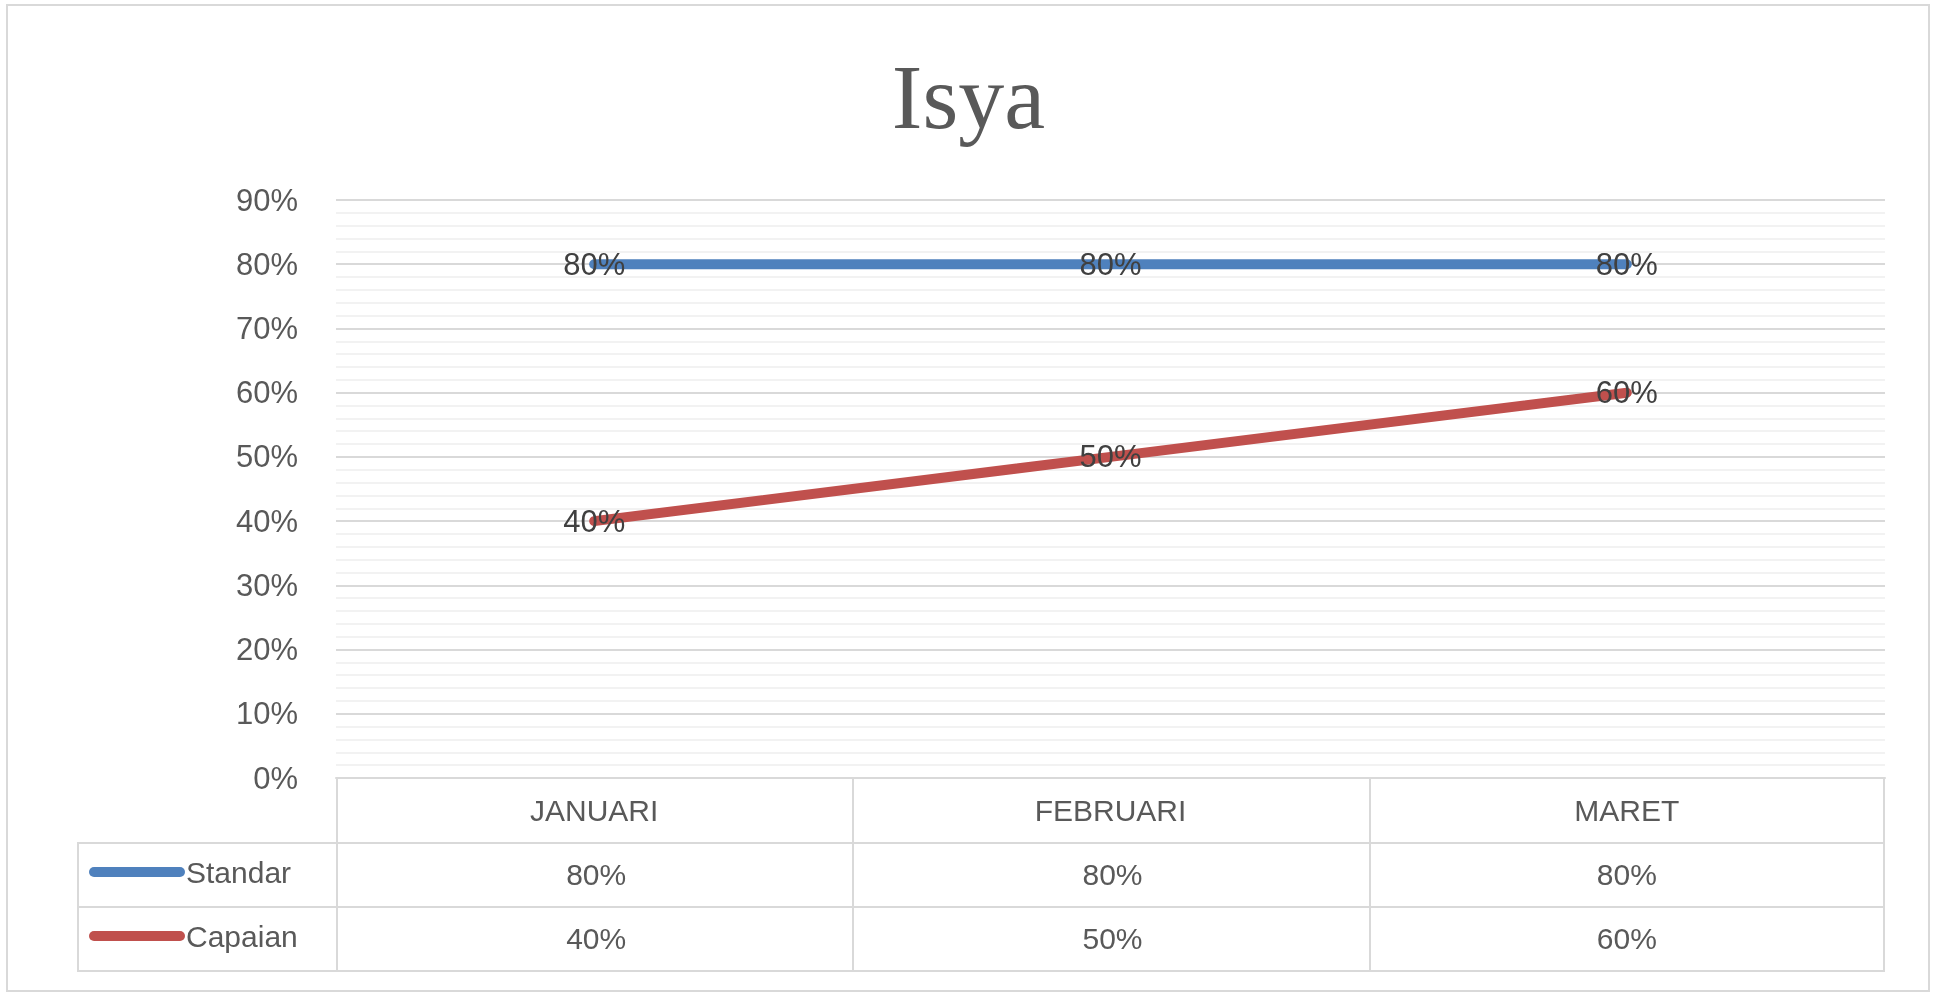 This screenshot has width=1937, height=998. What do you see at coordinates (266, 328) in the screenshot?
I see `y-tick-label: 70%` at bounding box center [266, 328].